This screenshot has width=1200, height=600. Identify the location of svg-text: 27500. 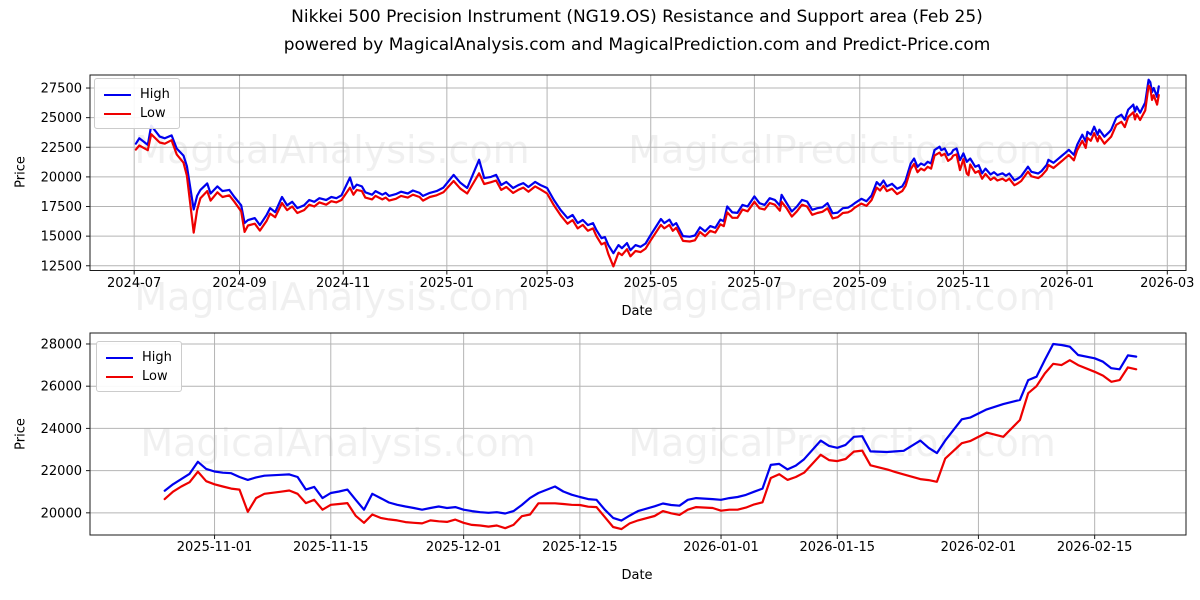
(61, 89).